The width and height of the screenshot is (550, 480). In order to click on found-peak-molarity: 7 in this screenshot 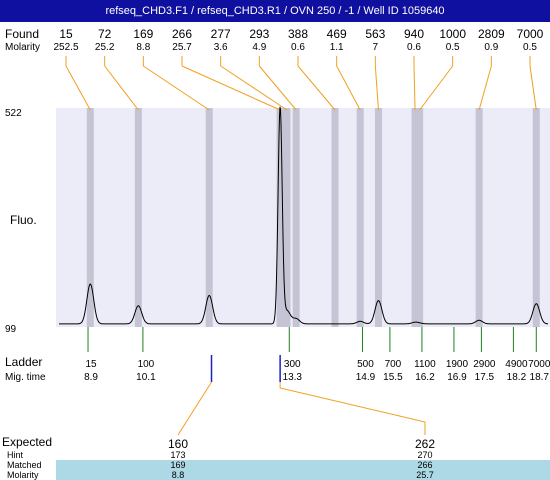, I will do `click(376, 47)`.